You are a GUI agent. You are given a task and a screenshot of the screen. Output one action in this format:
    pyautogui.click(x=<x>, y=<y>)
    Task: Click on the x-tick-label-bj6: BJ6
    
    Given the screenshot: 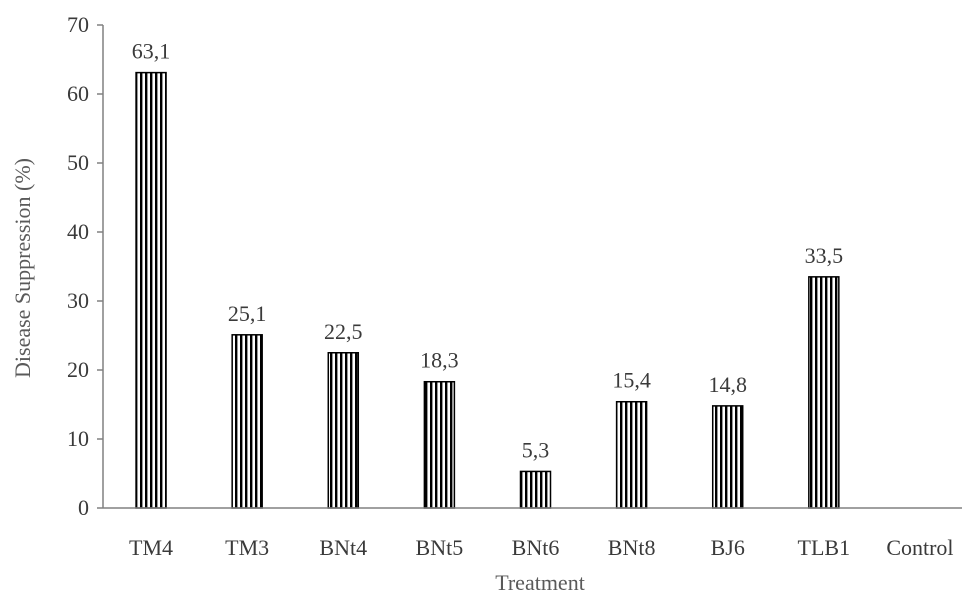 What is the action you would take?
    pyautogui.click(x=728, y=547)
    